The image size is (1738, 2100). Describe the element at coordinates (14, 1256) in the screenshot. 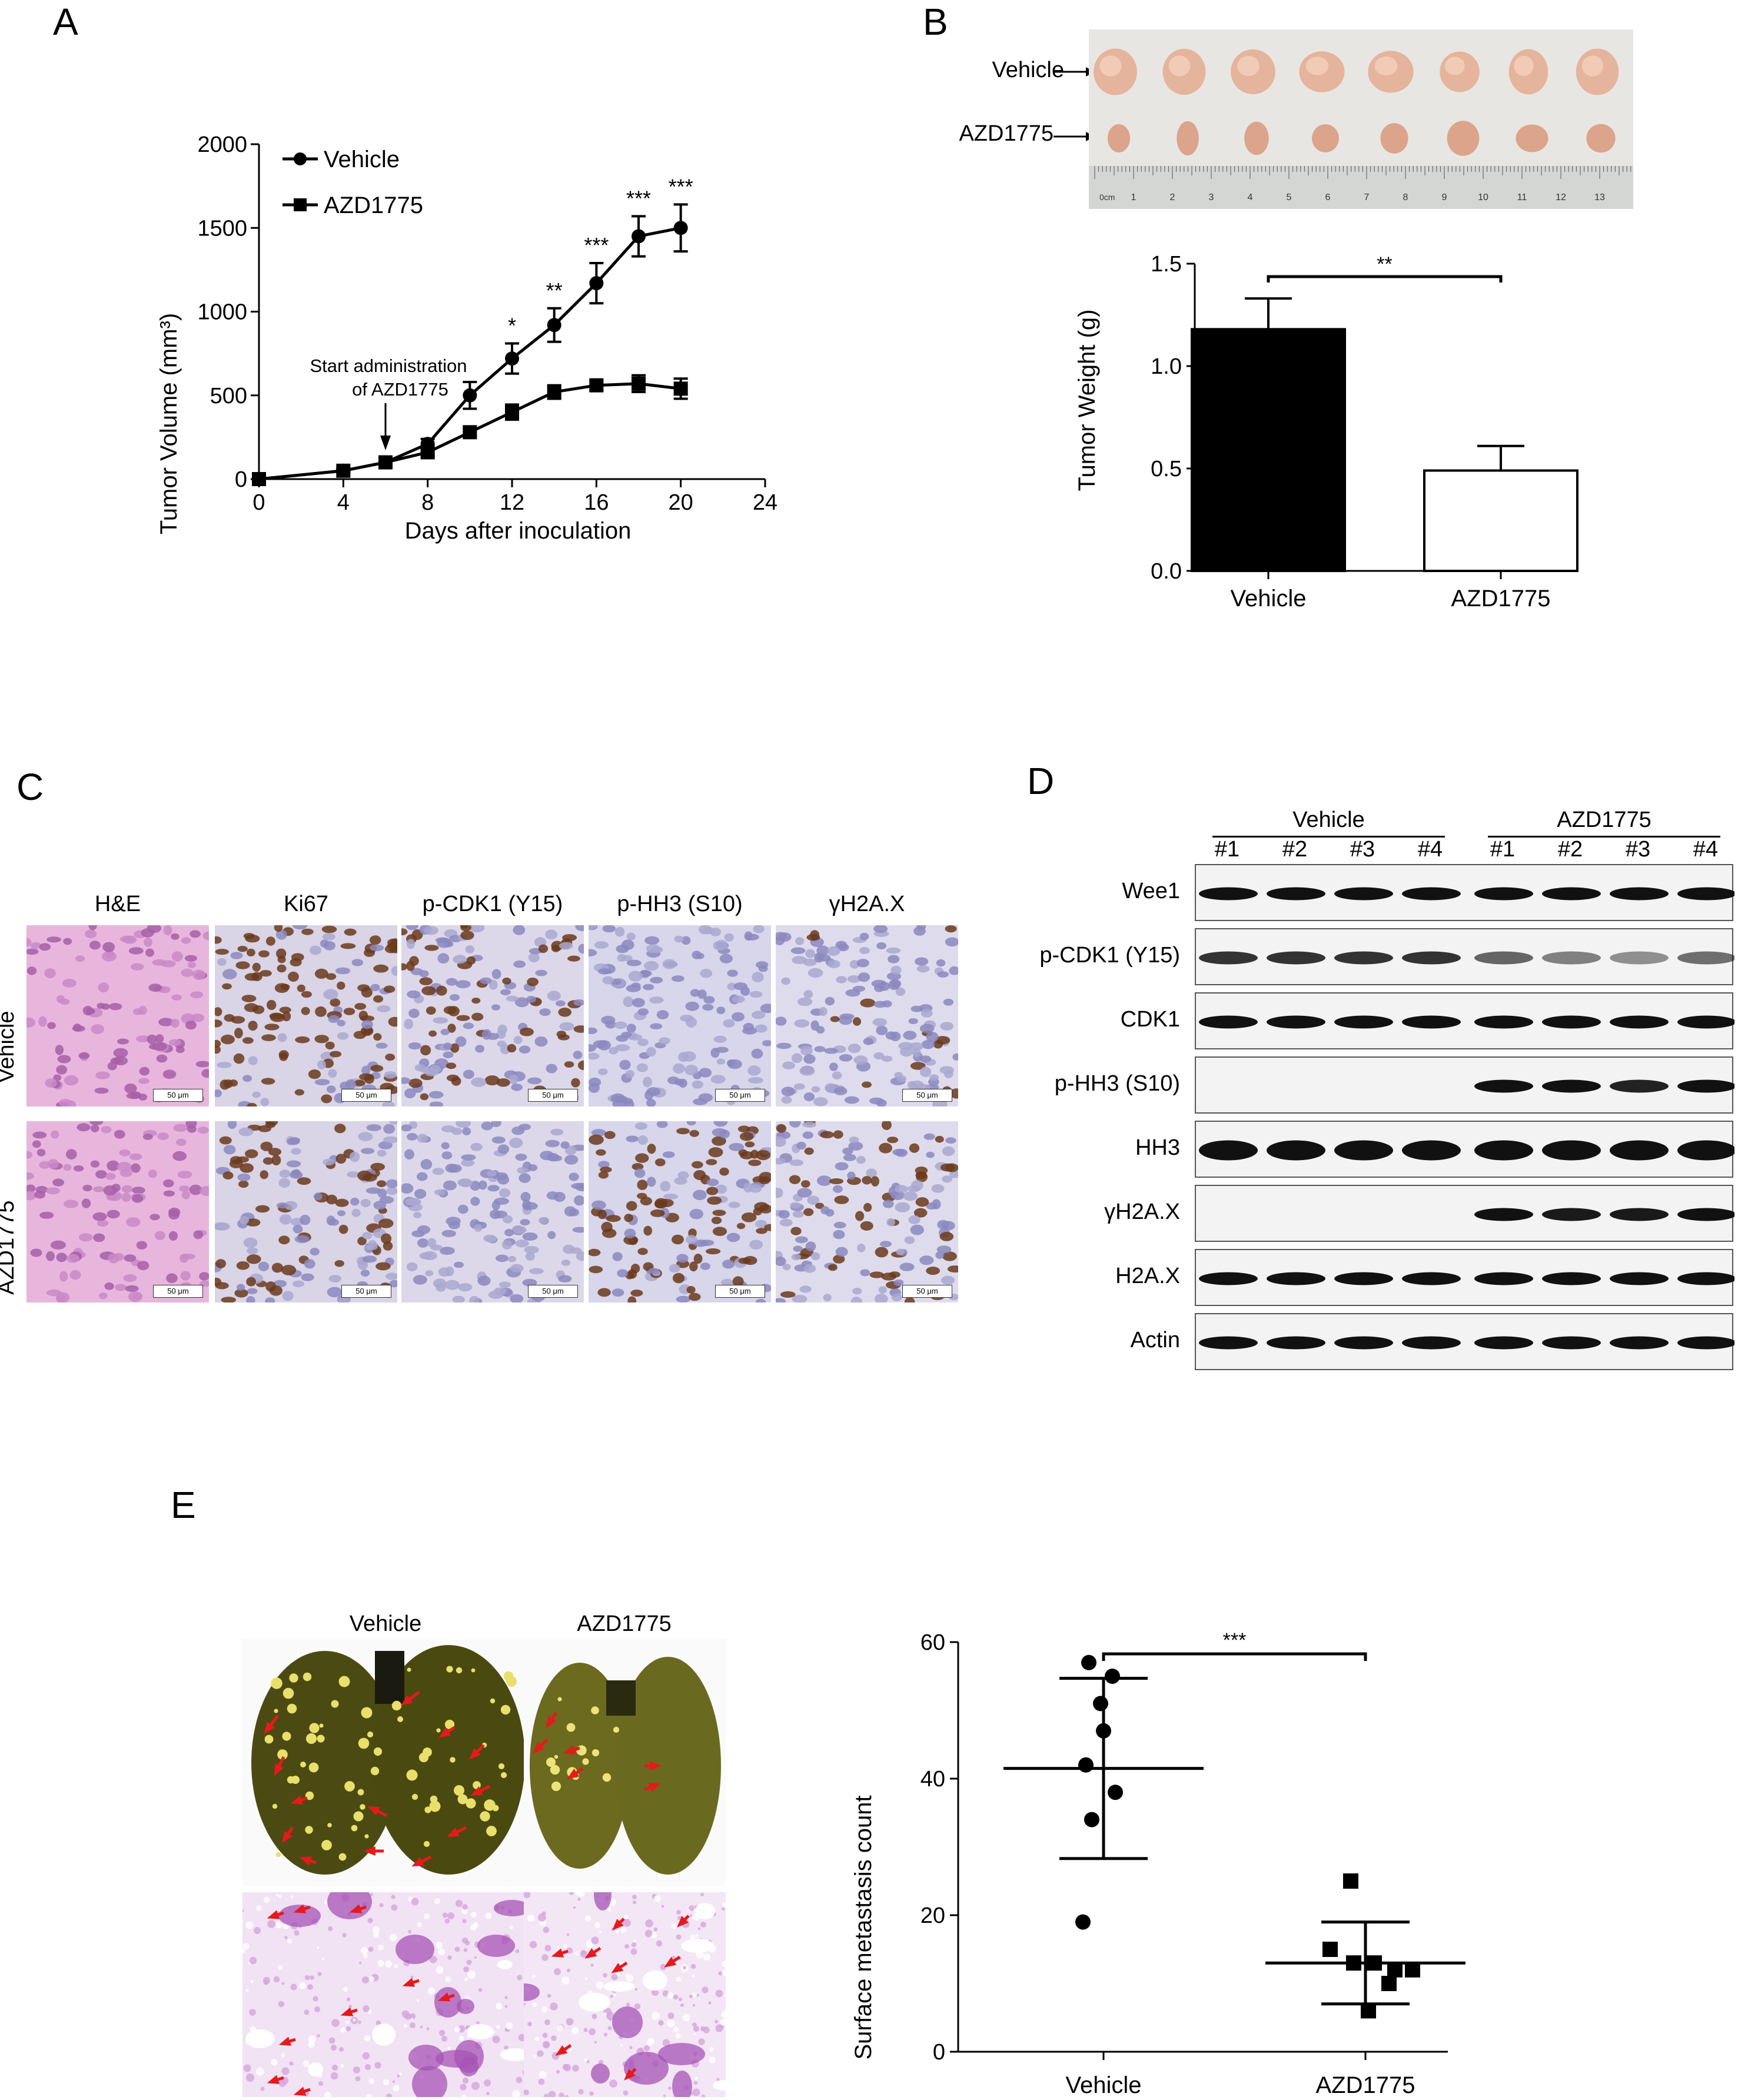

I see `row-label-azd1775-wrap: AZD1775` at that location.